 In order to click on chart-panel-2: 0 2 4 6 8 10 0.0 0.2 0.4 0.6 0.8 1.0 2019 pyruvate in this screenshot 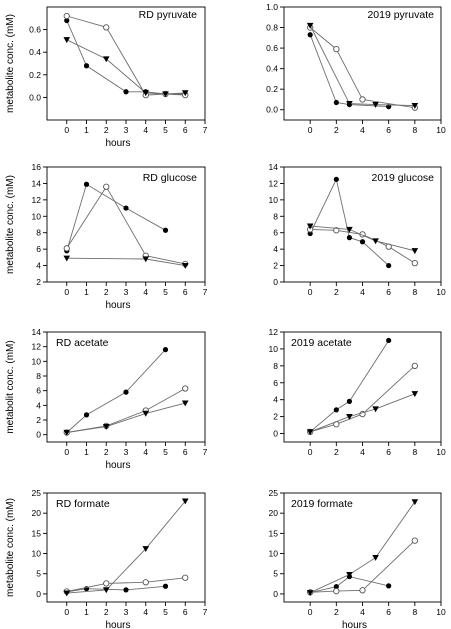, I will do `click(356, 68)`.